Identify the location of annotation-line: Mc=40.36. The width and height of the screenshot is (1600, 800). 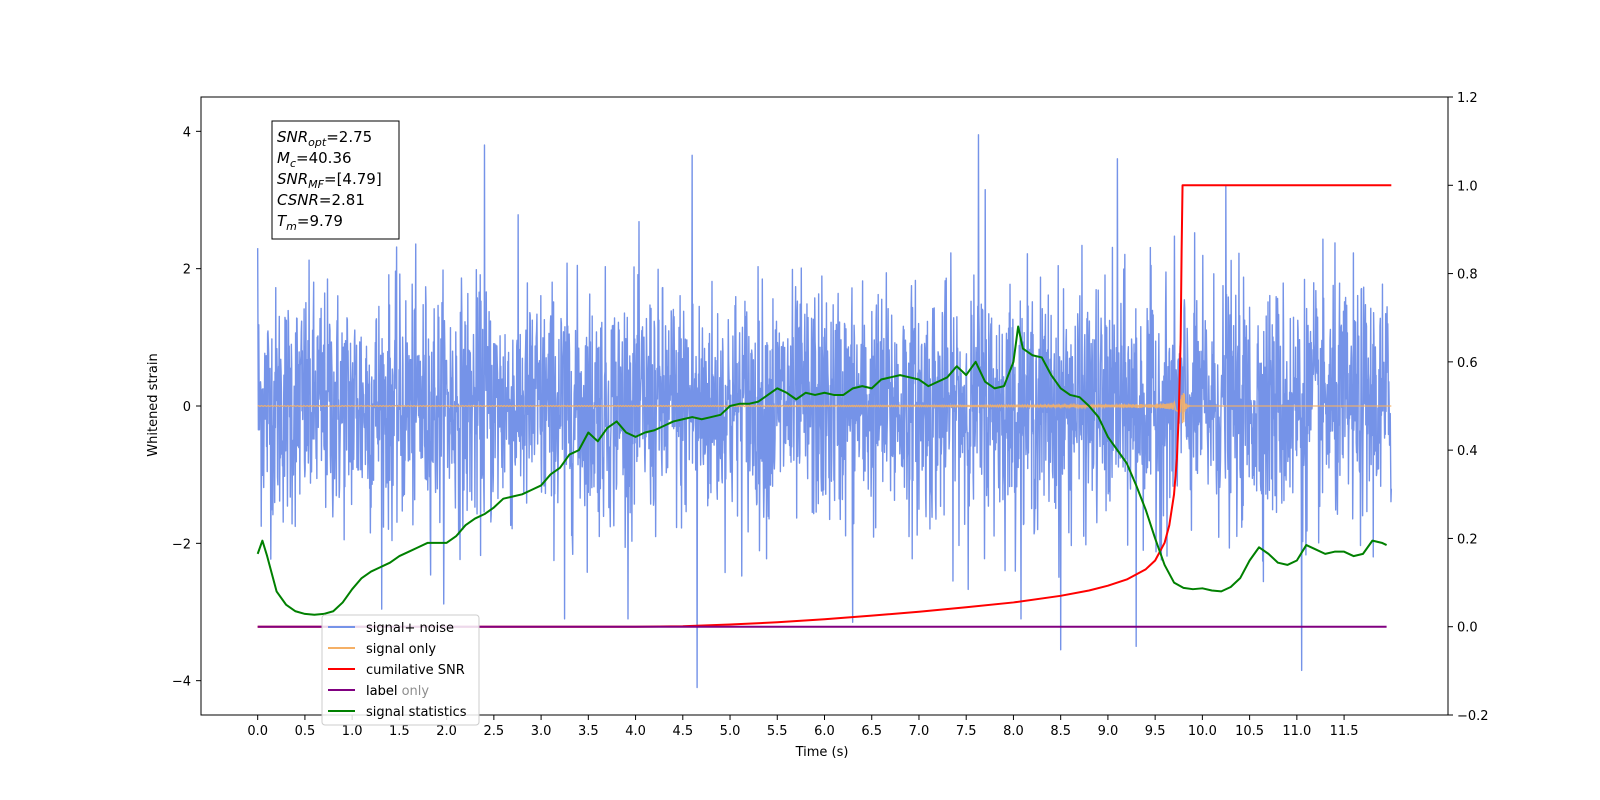
(314, 159).